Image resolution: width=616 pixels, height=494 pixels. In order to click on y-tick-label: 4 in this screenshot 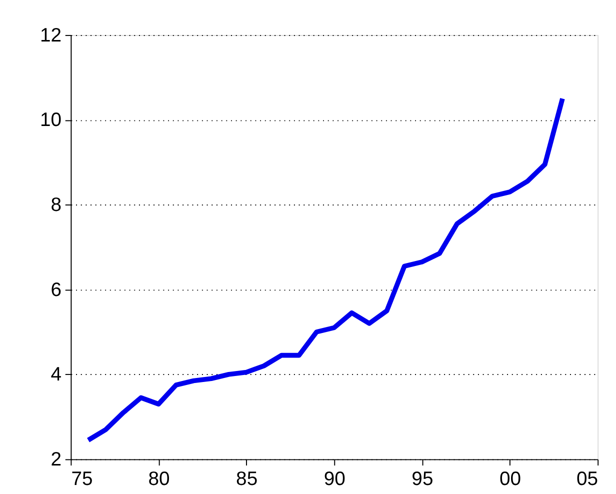, I will do `click(56, 375)`.